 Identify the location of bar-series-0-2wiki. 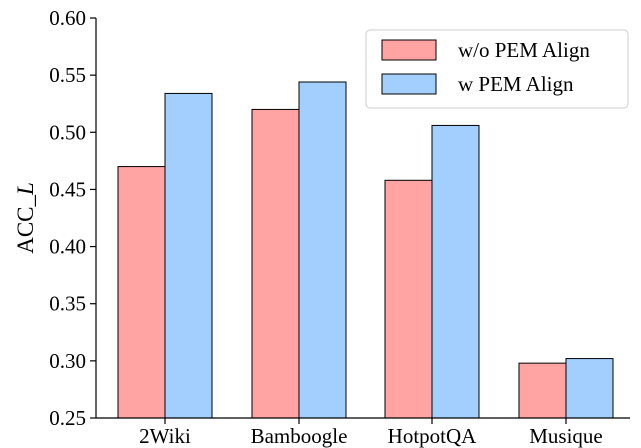
(141, 292).